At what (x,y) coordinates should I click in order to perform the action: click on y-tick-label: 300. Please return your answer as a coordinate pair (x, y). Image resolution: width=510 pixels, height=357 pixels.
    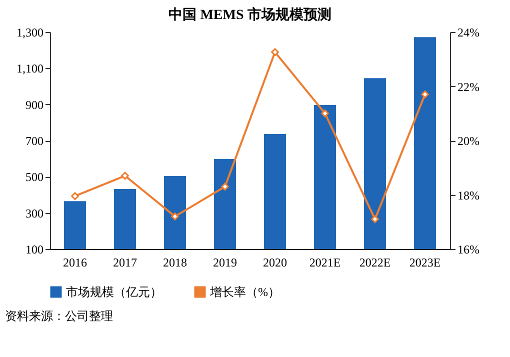
    Looking at the image, I should click on (35, 213).